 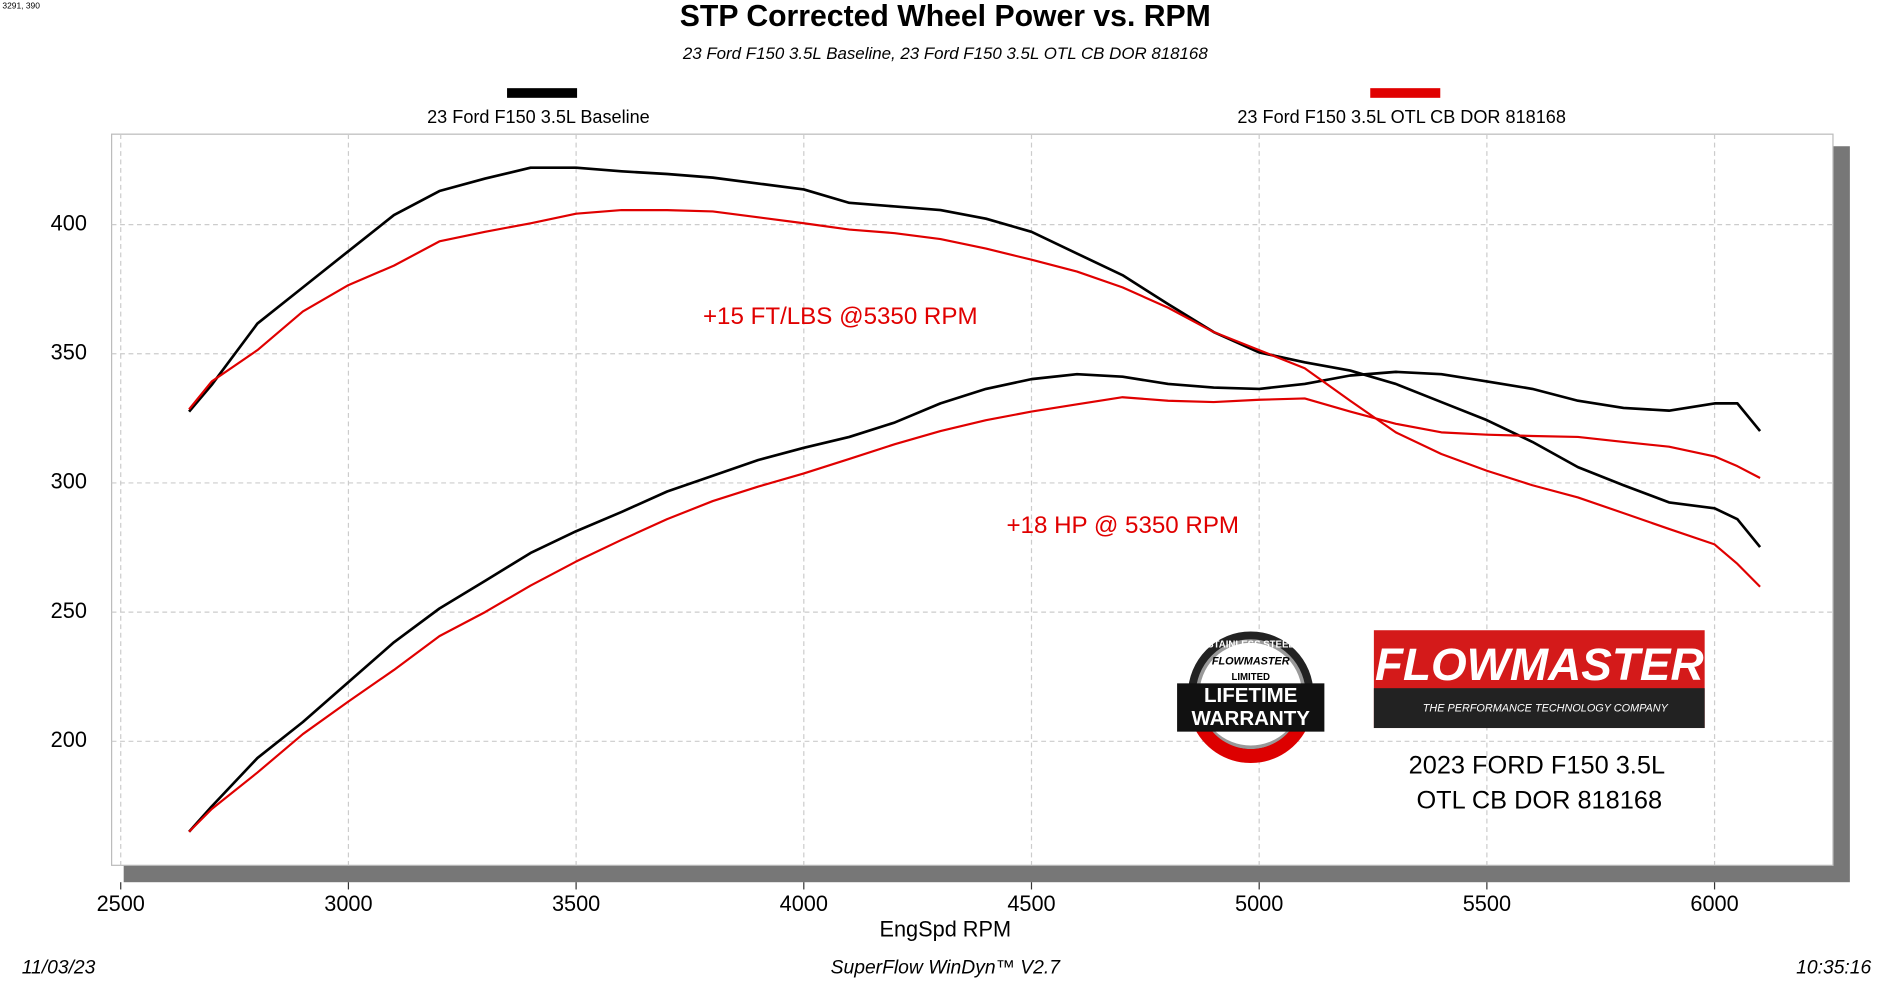 I want to click on caption: OTL CB DOR 818168, so click(x=1539, y=800).